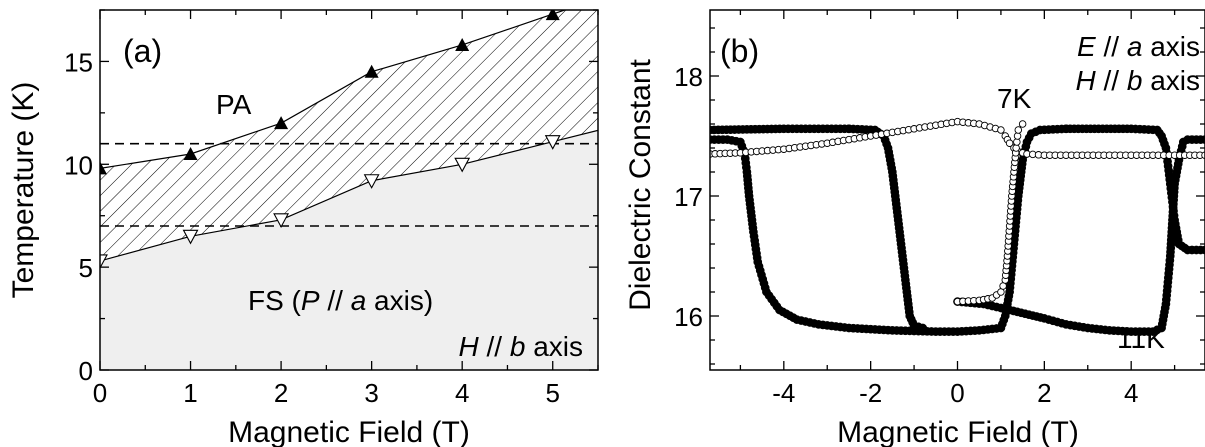  I want to click on fs-phase-label: FS (P // a axis), so click(340, 300).